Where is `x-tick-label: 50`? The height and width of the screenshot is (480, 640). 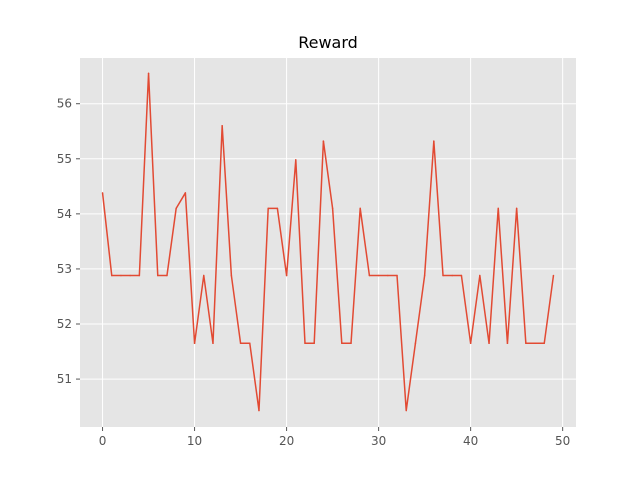 x-tick-label: 50 is located at coordinates (562, 441).